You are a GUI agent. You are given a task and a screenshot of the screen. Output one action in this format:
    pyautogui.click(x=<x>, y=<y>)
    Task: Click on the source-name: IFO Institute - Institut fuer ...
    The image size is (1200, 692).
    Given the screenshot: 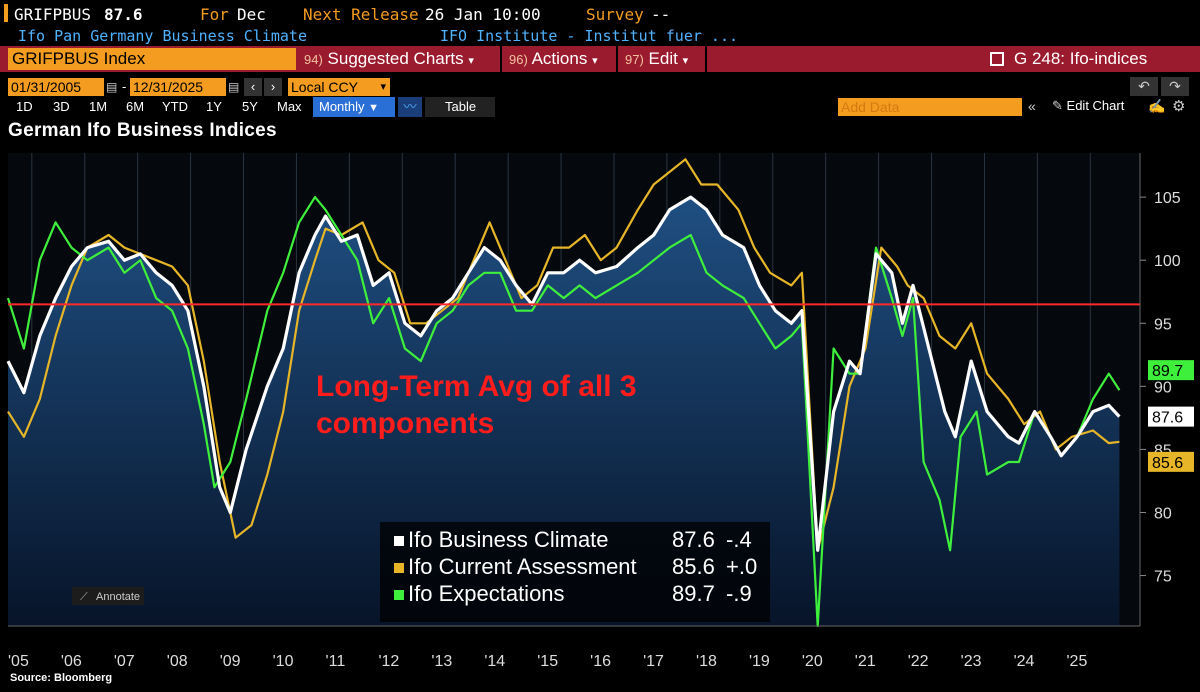 What is the action you would take?
    pyautogui.click(x=589, y=36)
    